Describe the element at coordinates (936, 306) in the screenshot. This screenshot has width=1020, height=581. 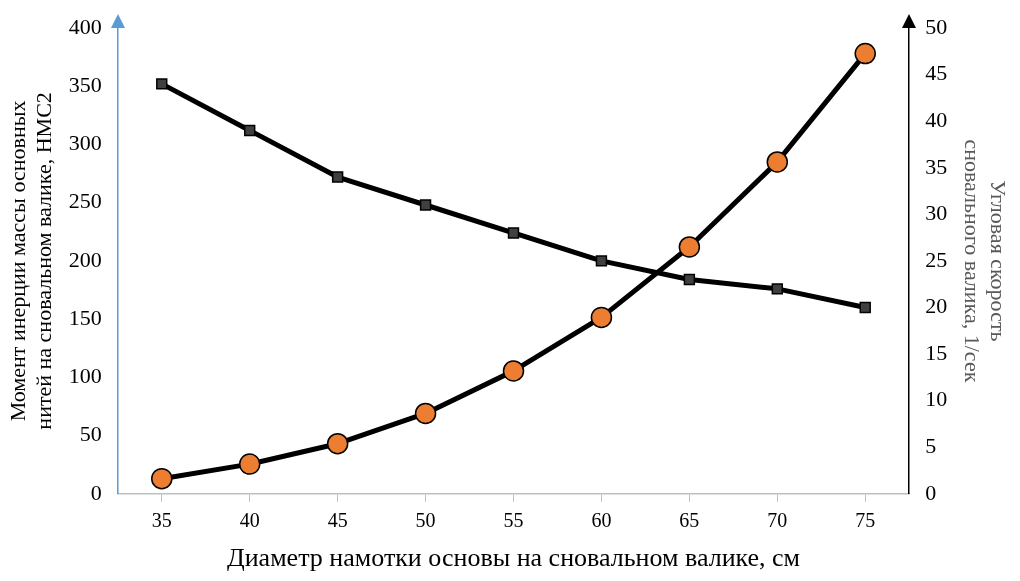
I see `y2-tick-label: 20` at that location.